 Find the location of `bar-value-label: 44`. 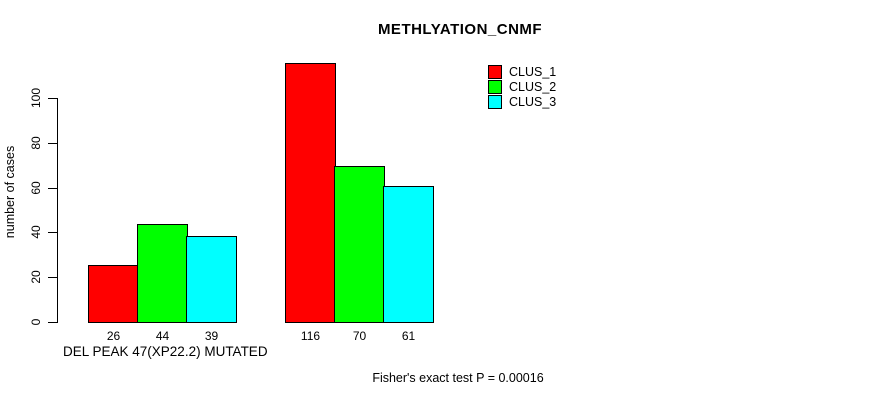

bar-value-label: 44 is located at coordinates (162, 336).